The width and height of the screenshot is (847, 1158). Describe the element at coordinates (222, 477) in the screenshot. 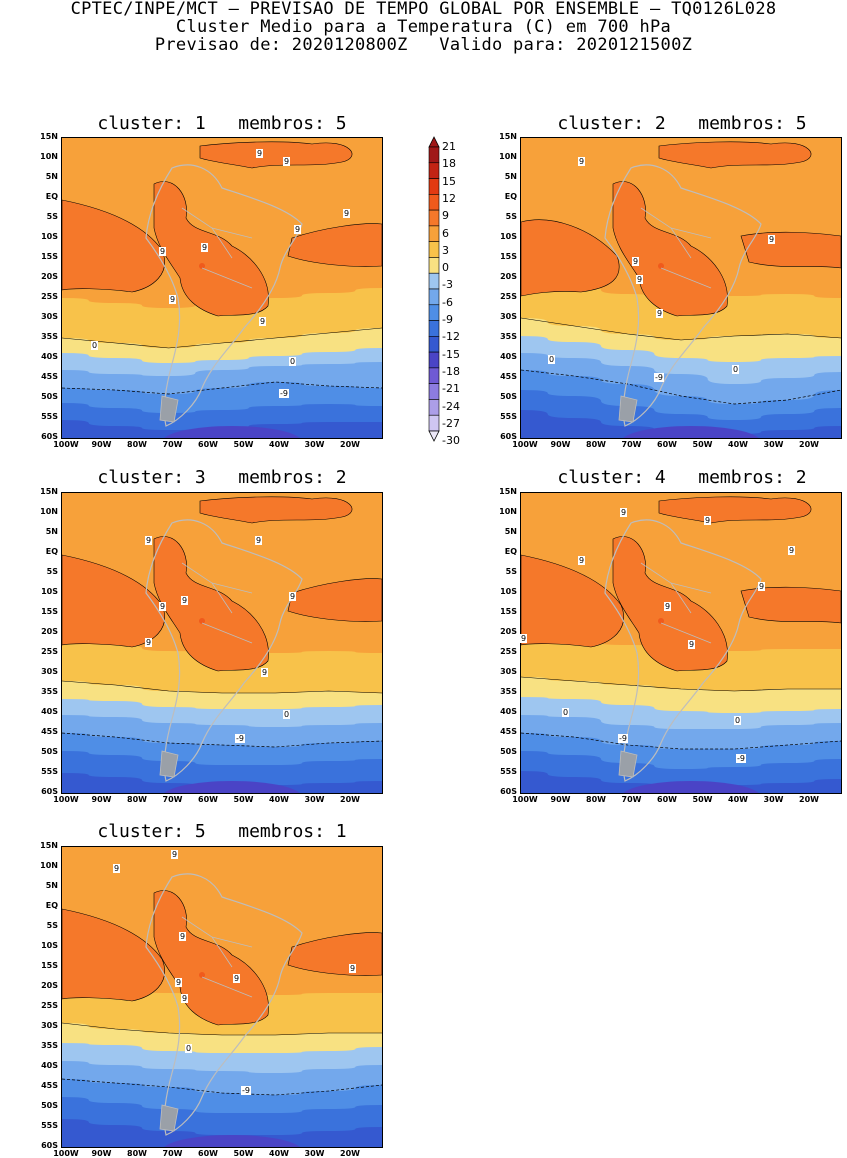

I see `panel-title-3: cluster: 3 membros: 2` at that location.